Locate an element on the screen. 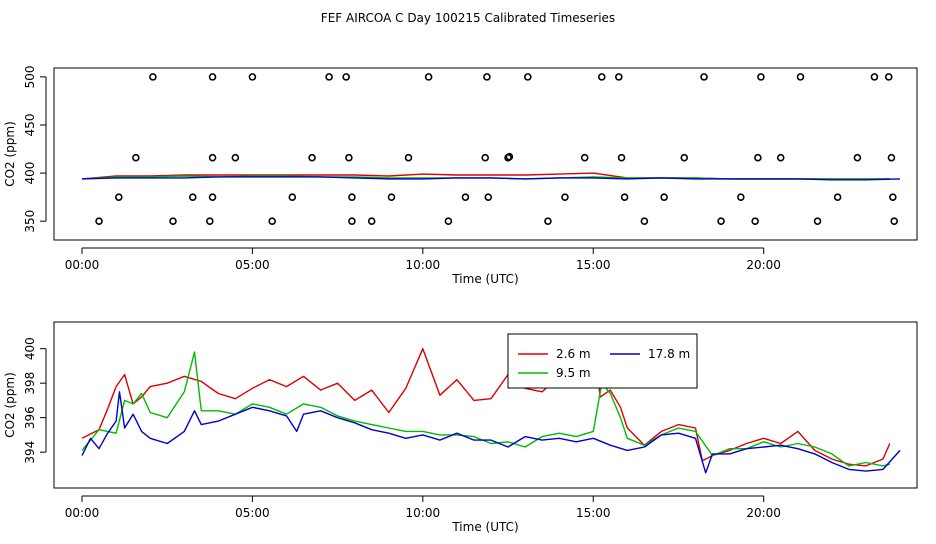 This screenshot has height=544, width=936. y-tick-label: 396 is located at coordinates (30, 417).